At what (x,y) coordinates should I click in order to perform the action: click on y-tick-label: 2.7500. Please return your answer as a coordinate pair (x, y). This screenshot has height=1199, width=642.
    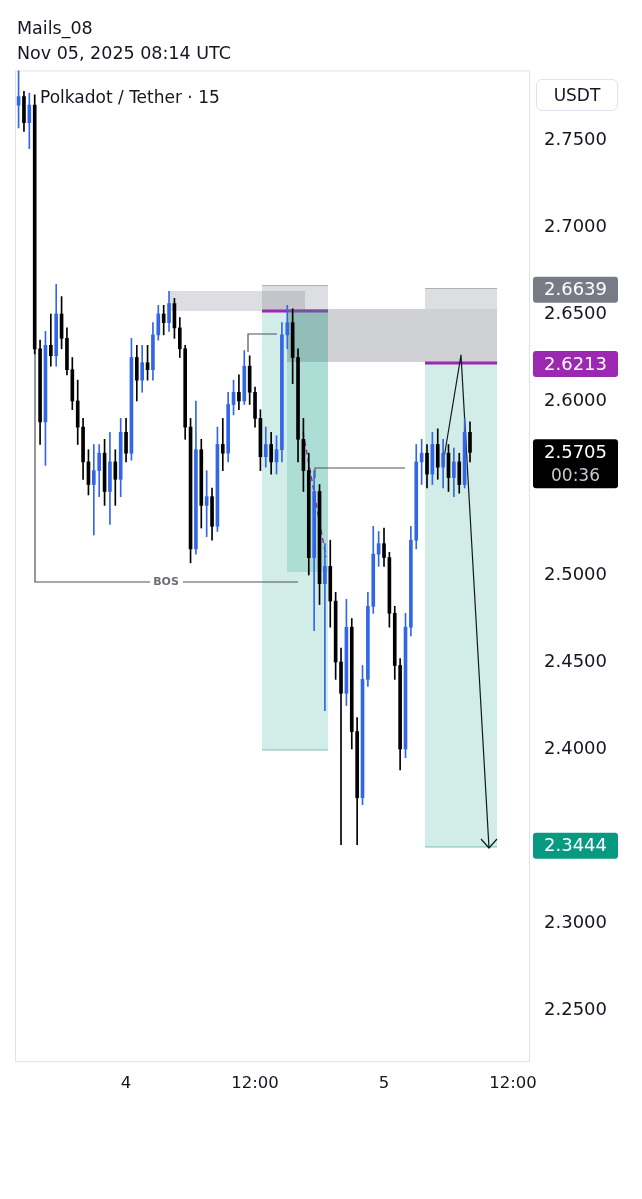
    Looking at the image, I should click on (575, 138).